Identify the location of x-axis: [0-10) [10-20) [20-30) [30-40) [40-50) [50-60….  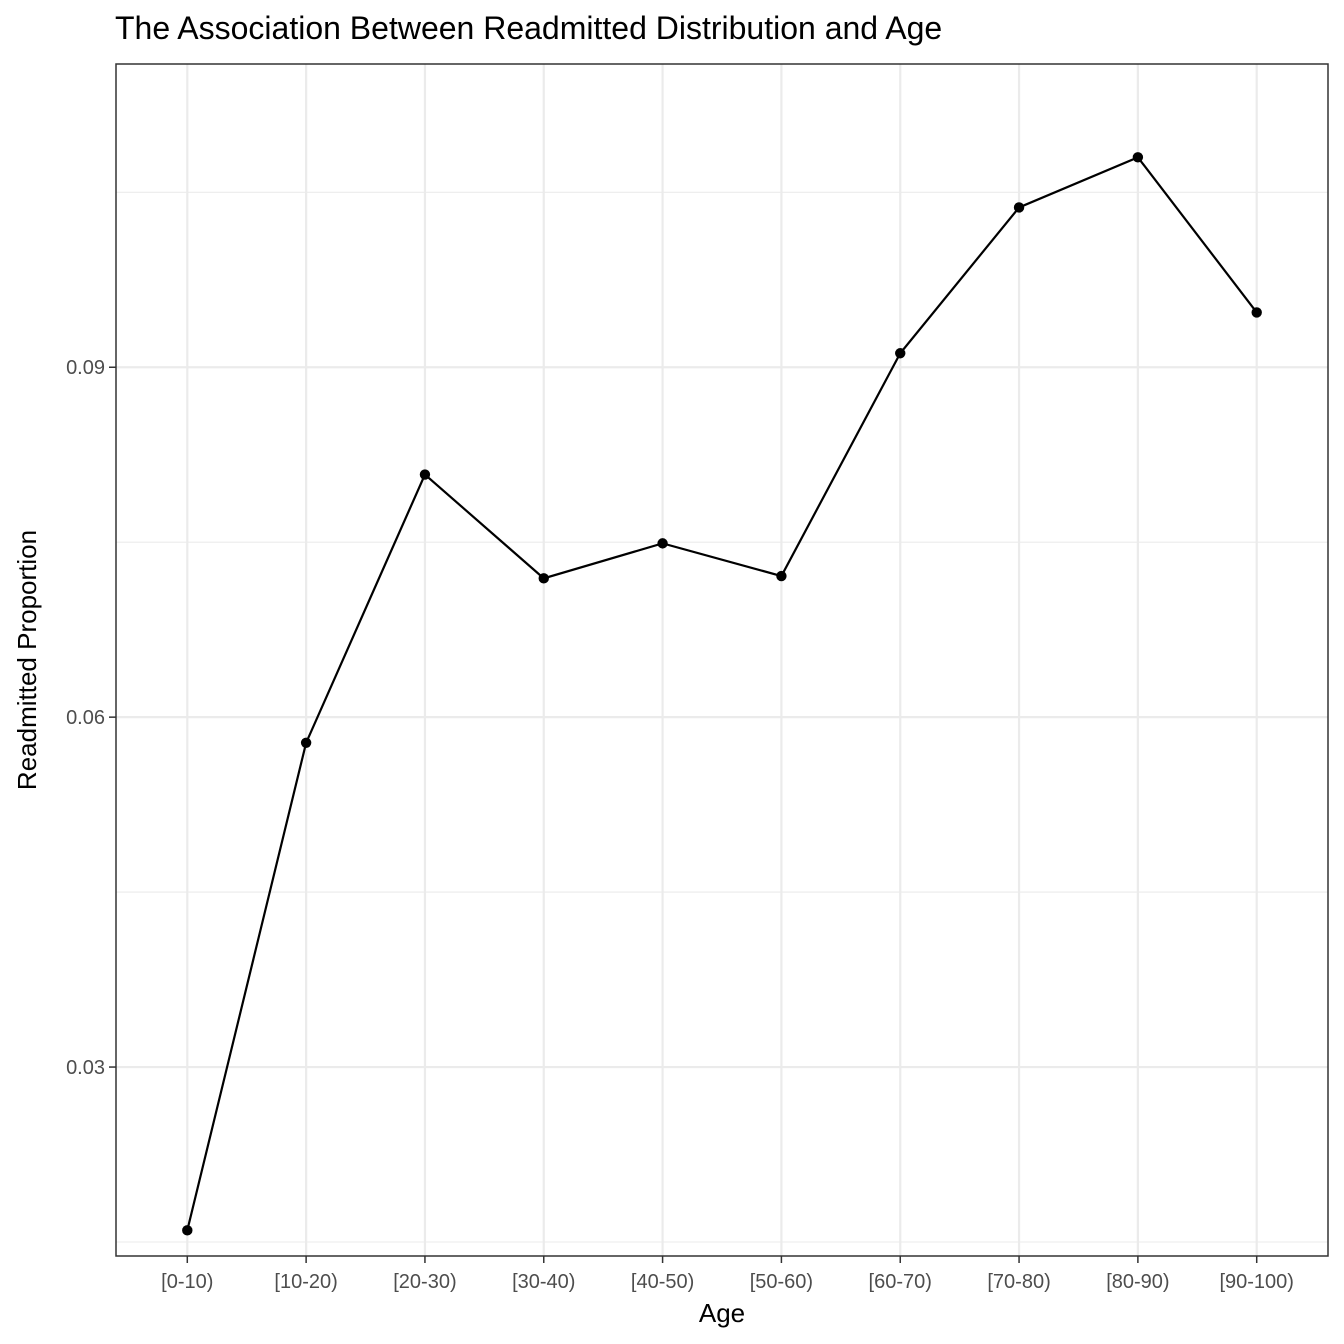
(727, 1274).